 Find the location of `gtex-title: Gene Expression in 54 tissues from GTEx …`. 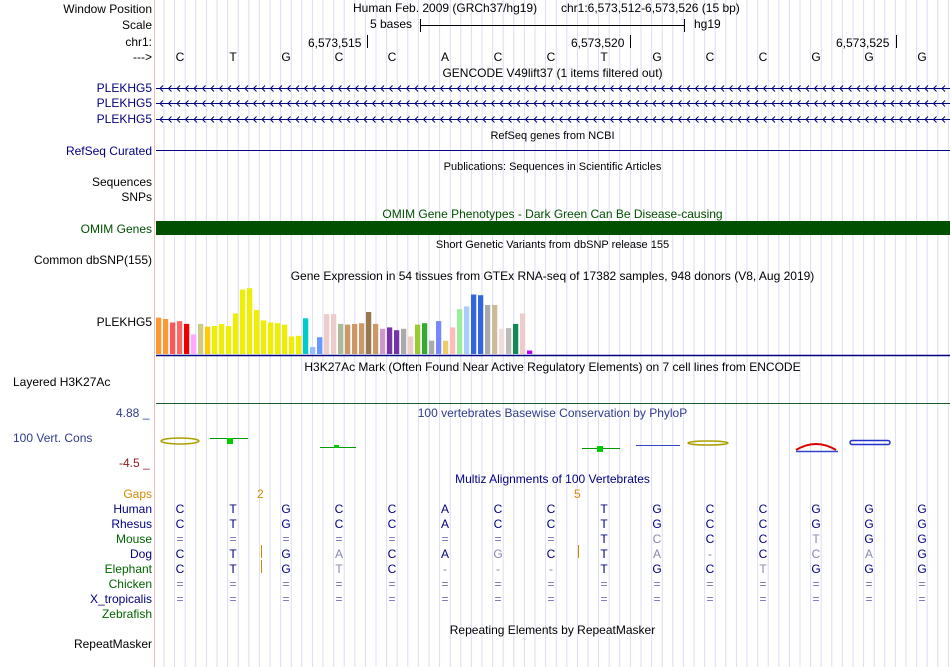

gtex-title: Gene Expression in 54 tissues from GTEx … is located at coordinates (552, 276).